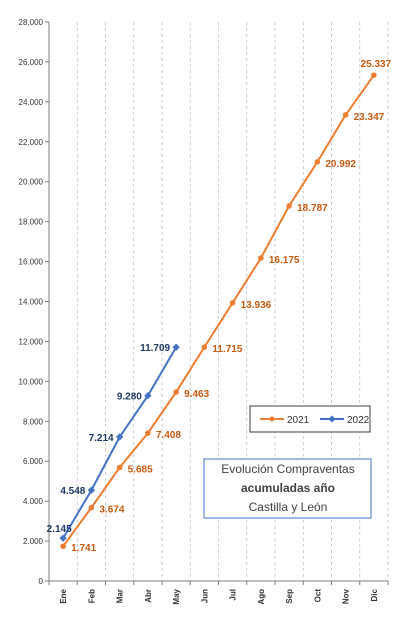 The width and height of the screenshot is (397, 632). What do you see at coordinates (31, 262) in the screenshot?
I see `y-tick-label: 16.000` at bounding box center [31, 262].